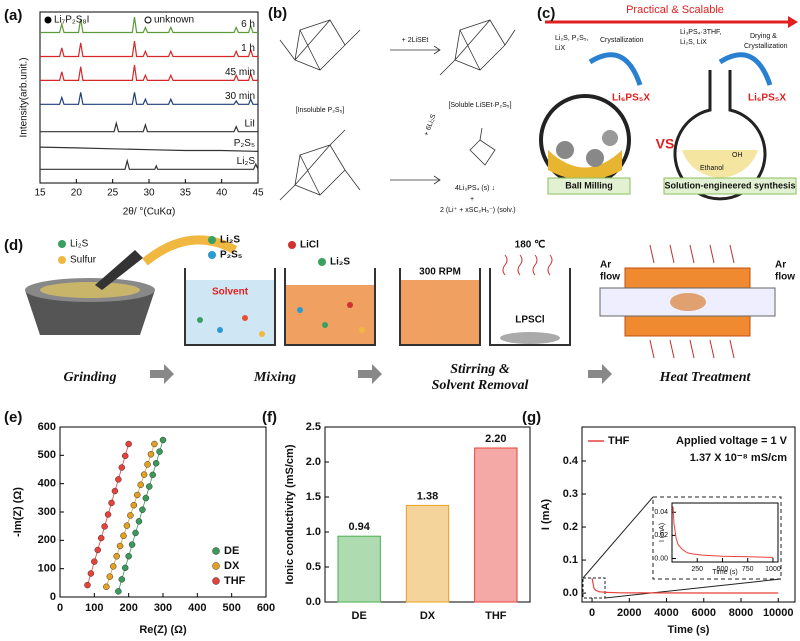 The height and width of the screenshot is (641, 800). What do you see at coordinates (313, 427) in the screenshot?
I see `y-tick-label: 2.5` at bounding box center [313, 427].